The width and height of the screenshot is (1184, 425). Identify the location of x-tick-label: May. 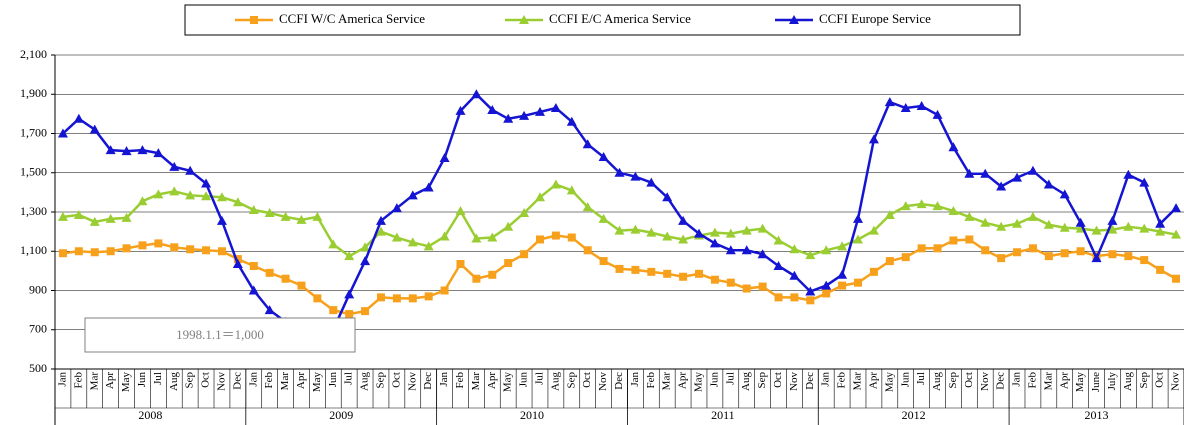
(699, 382).